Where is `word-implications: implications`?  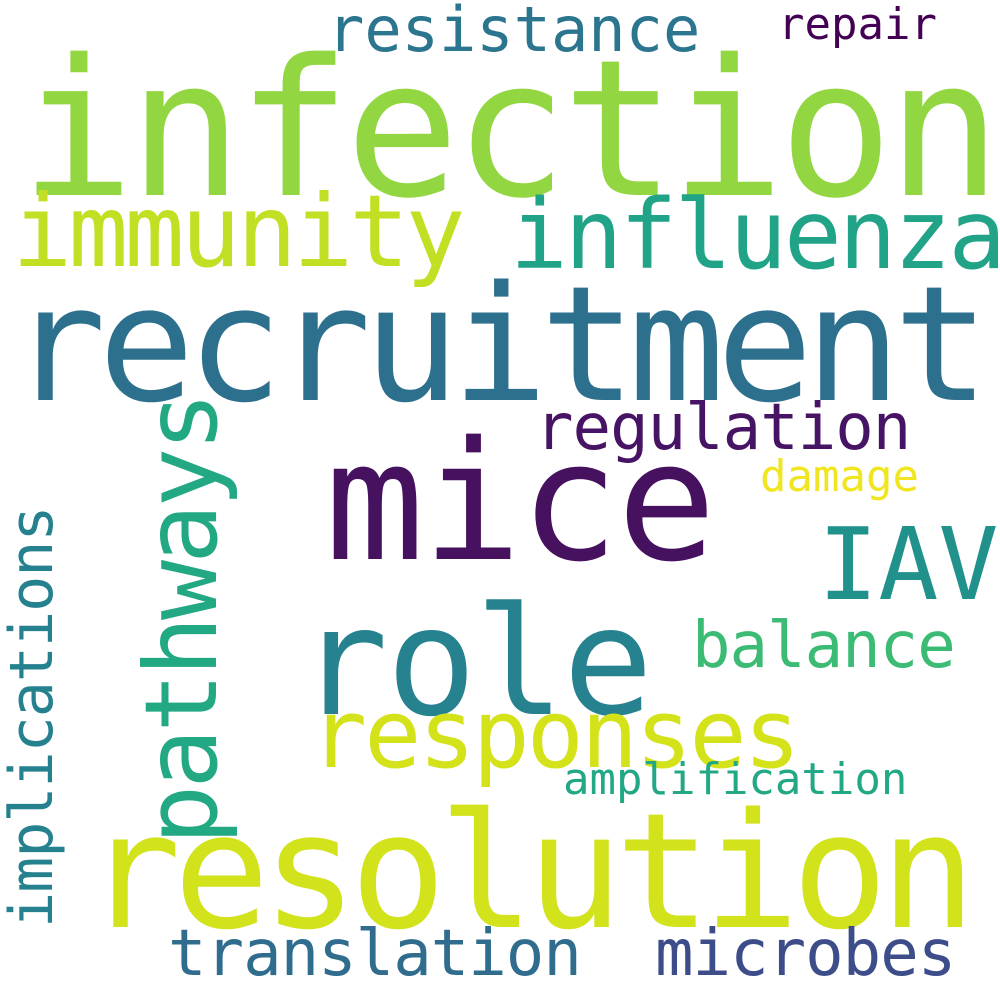 word-implications: implications is located at coordinates (33, 717).